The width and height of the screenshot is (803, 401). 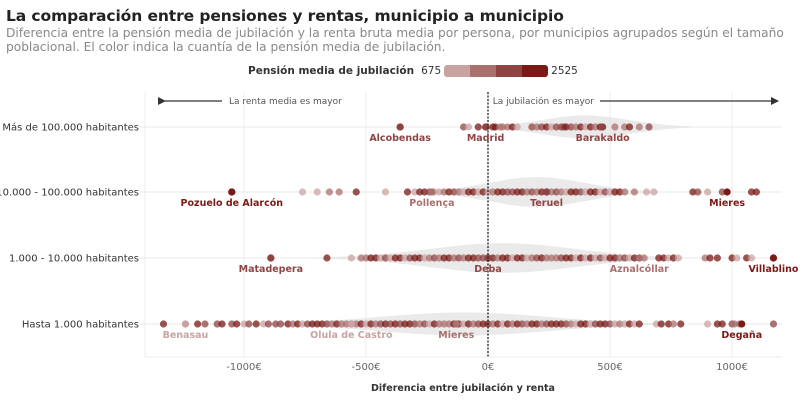 What do you see at coordinates (74, 259) in the screenshot?
I see `row-label: 1.000 - 10.000 habitantes` at bounding box center [74, 259].